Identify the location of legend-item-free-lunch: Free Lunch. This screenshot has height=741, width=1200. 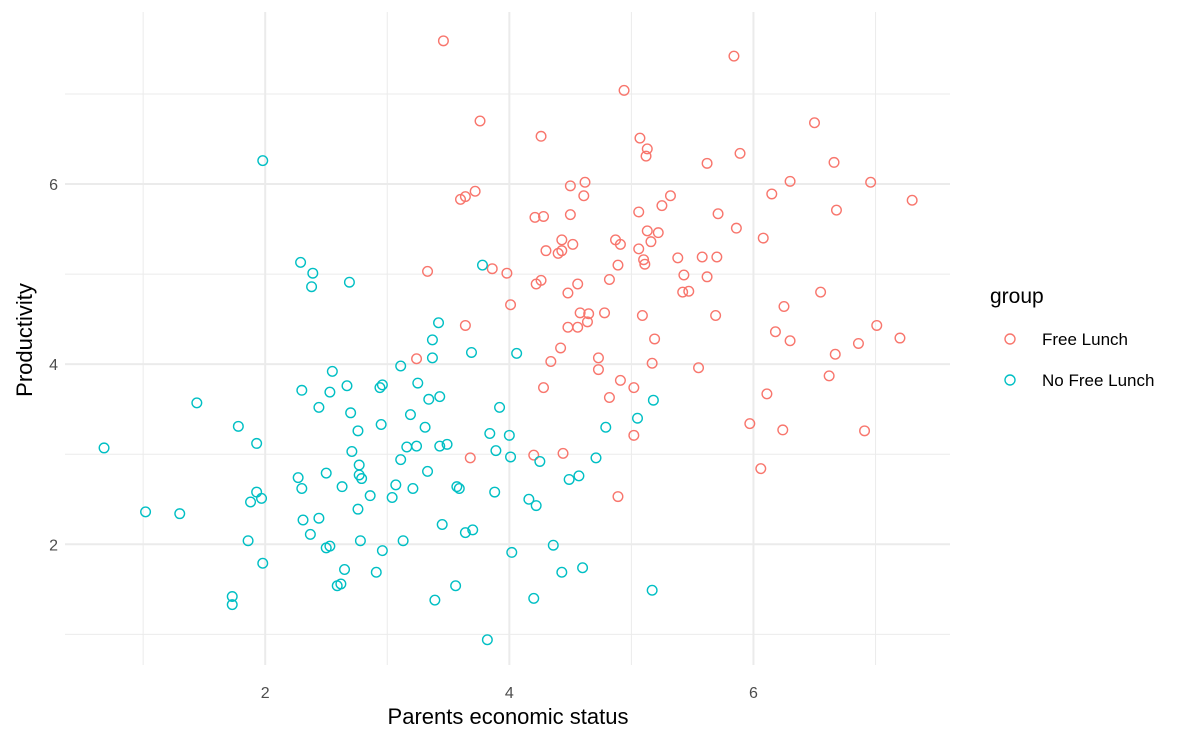
(1066, 339).